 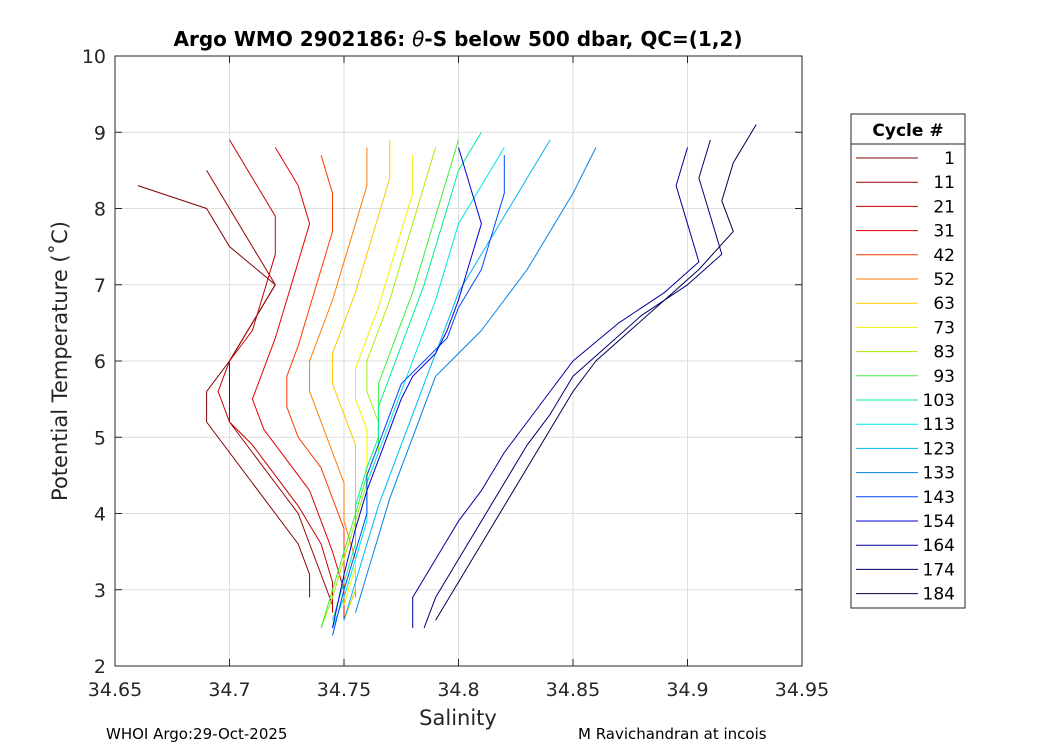 I want to click on y-tick-label: 10, so click(x=94, y=57).